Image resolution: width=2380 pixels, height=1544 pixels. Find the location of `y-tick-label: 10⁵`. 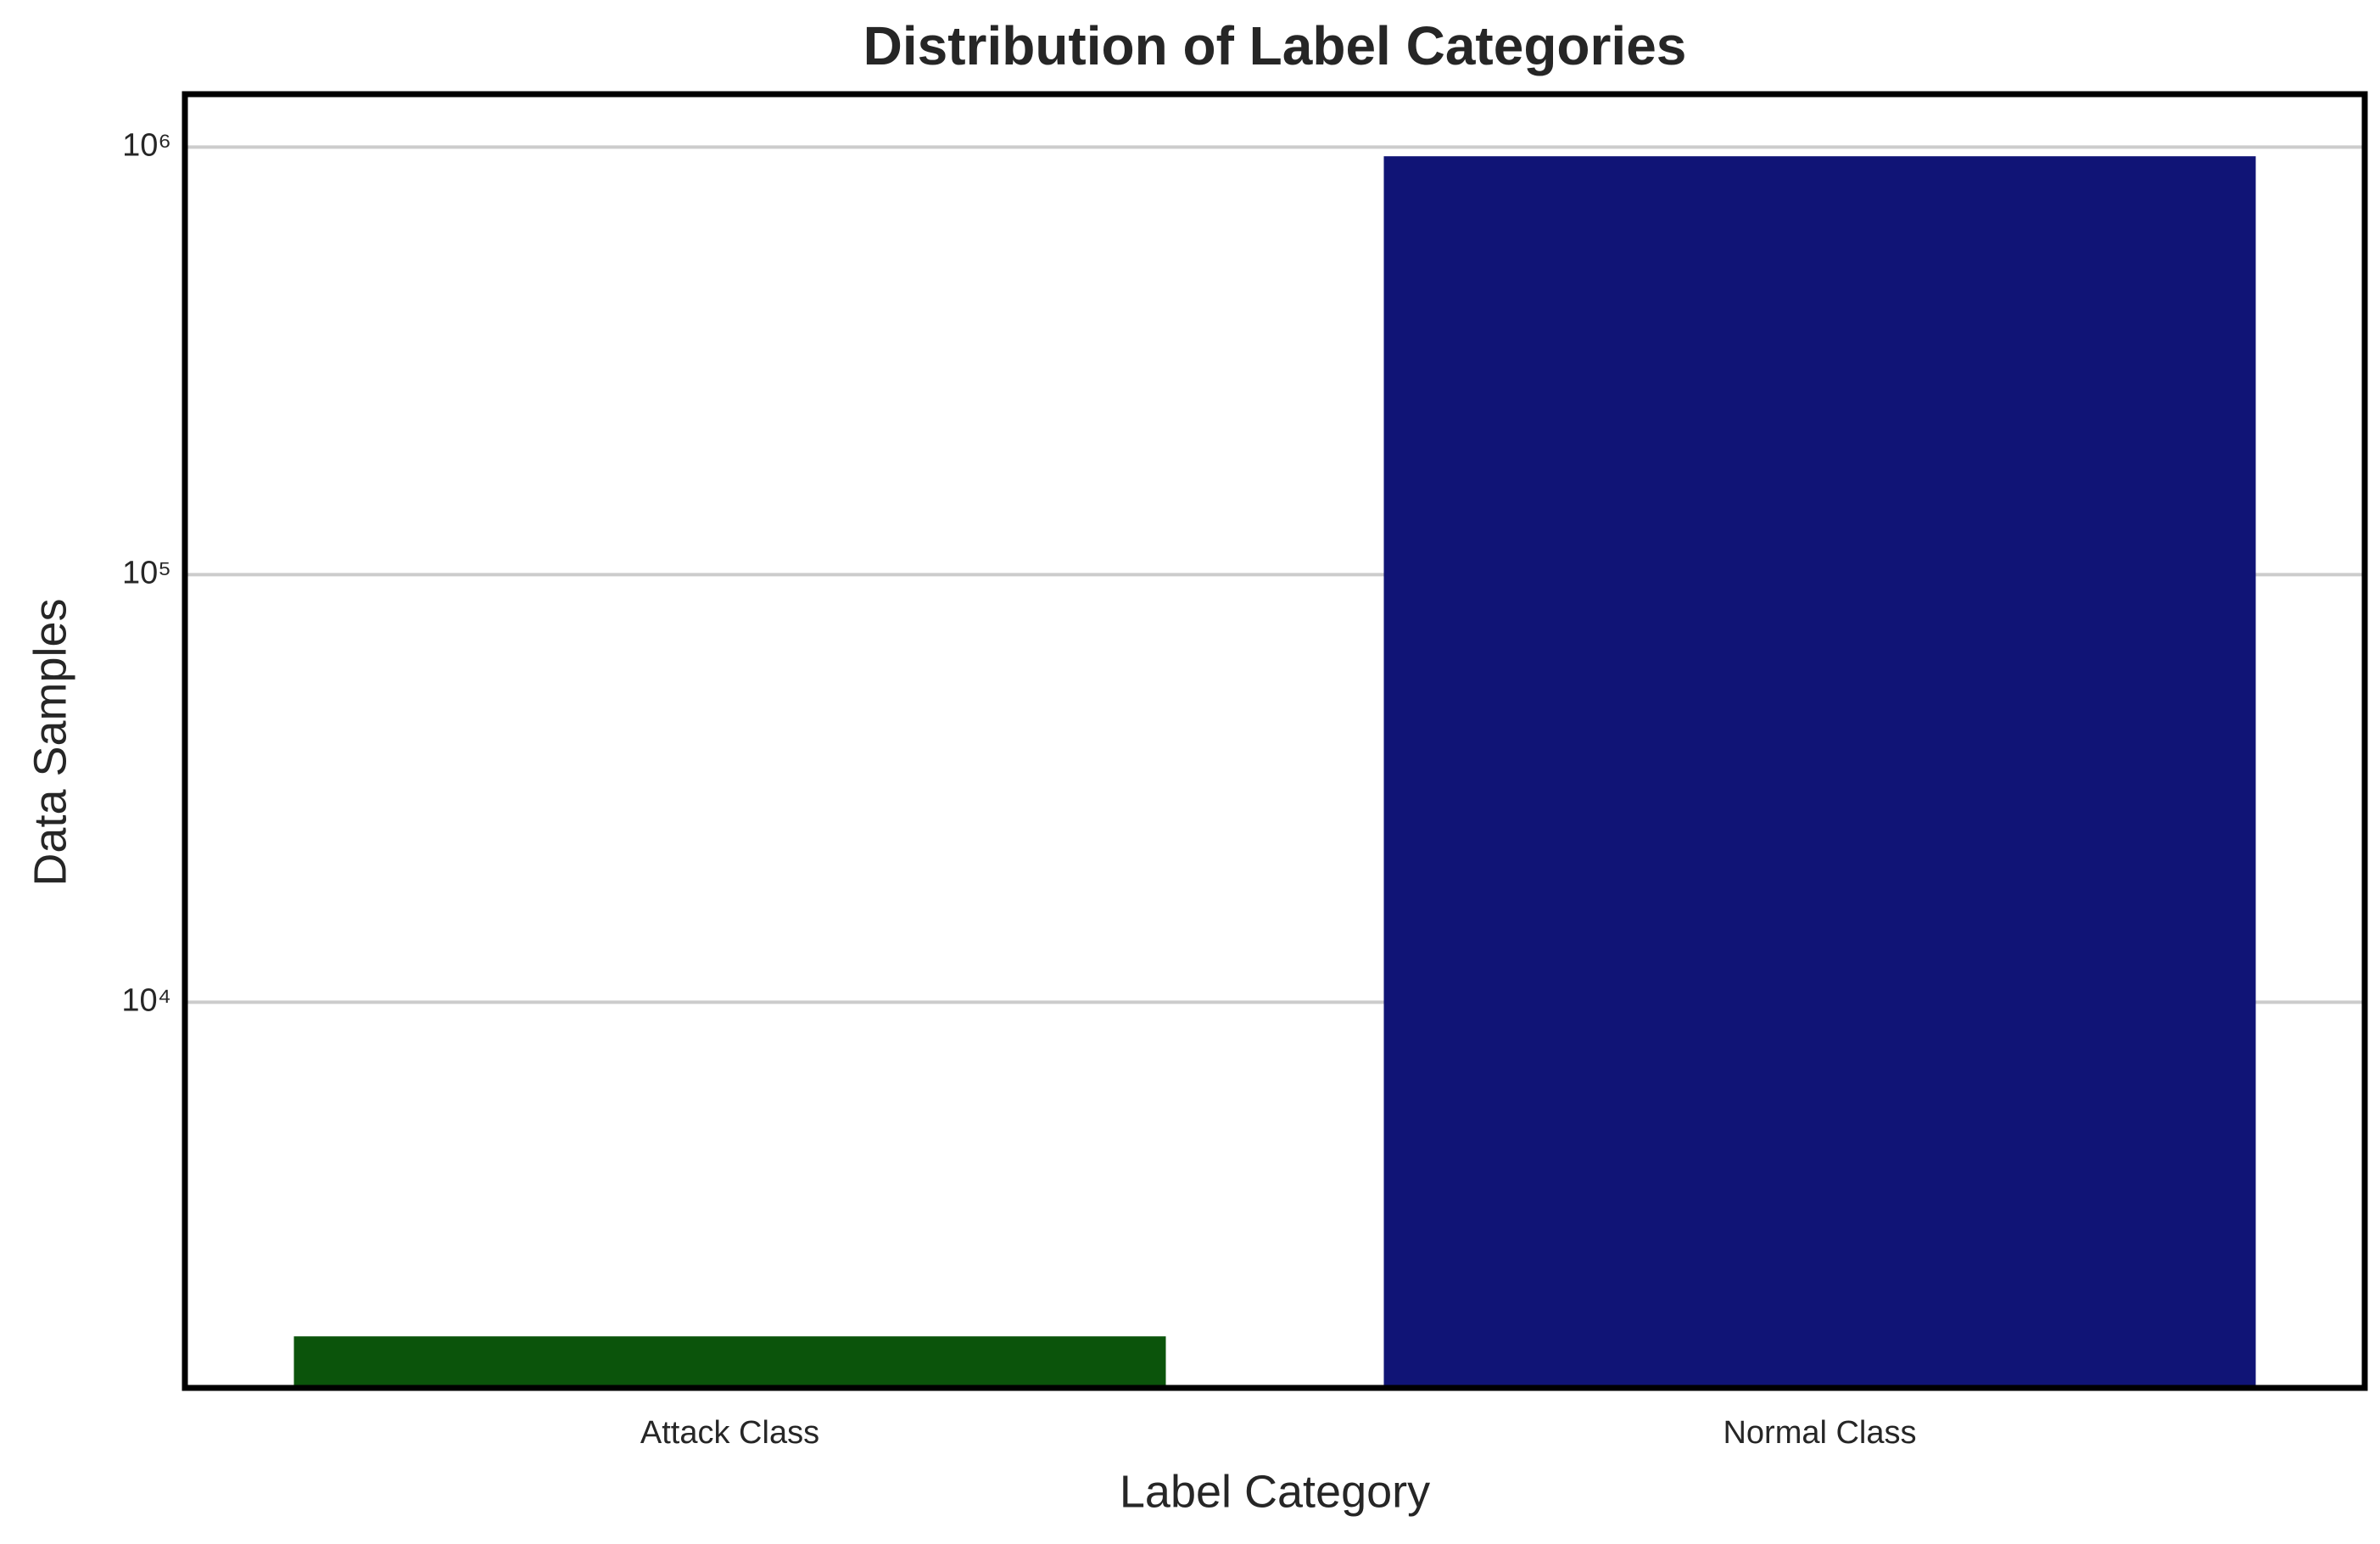

y-tick-label: 10⁵ is located at coordinates (146, 572).